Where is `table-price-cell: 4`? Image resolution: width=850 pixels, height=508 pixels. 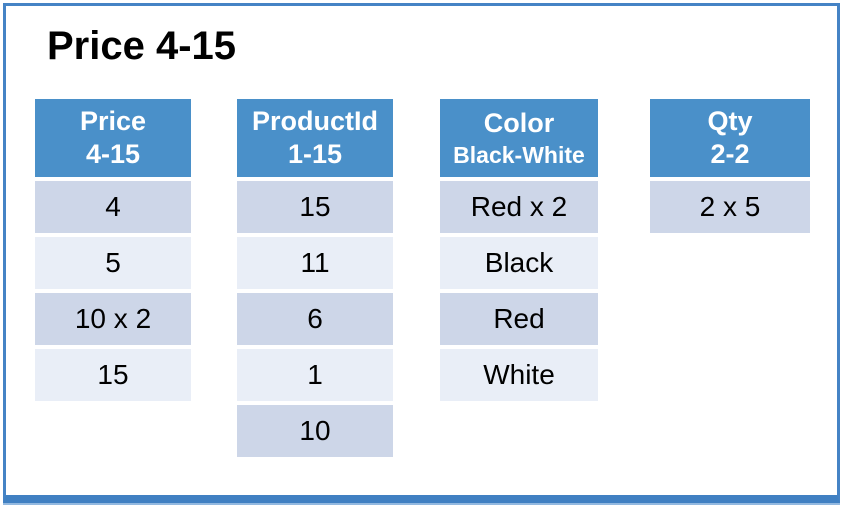
table-price-cell: 4 is located at coordinates (113, 207).